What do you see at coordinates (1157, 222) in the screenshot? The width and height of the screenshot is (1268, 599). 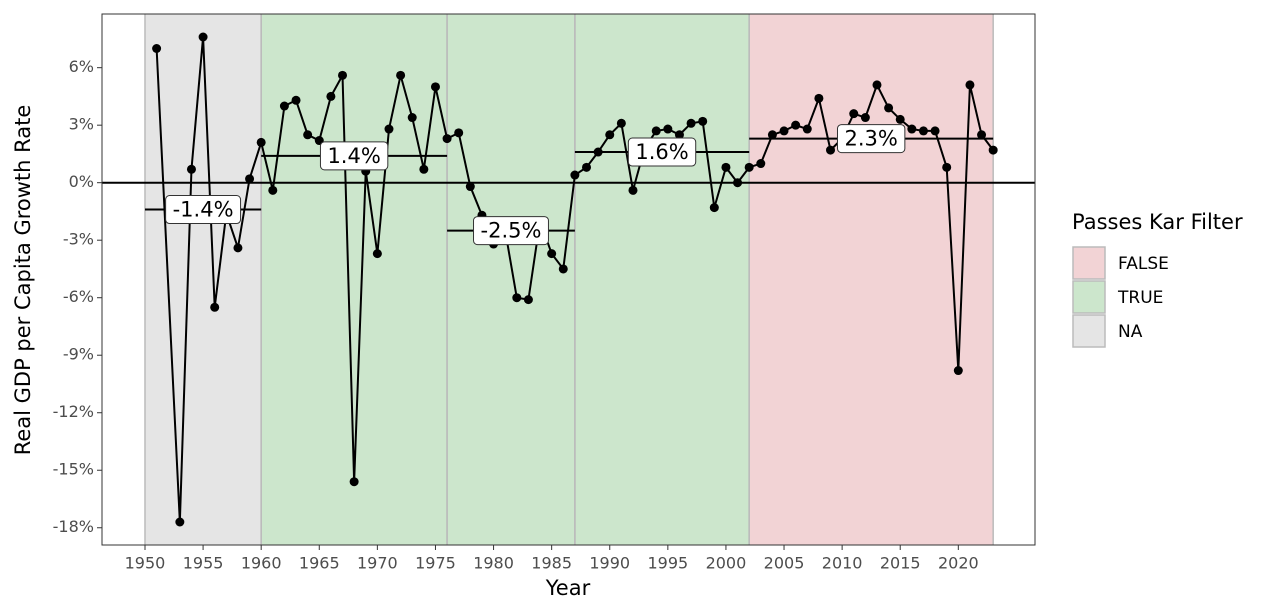 I see `legend-title: Passes Kar Filter` at bounding box center [1157, 222].